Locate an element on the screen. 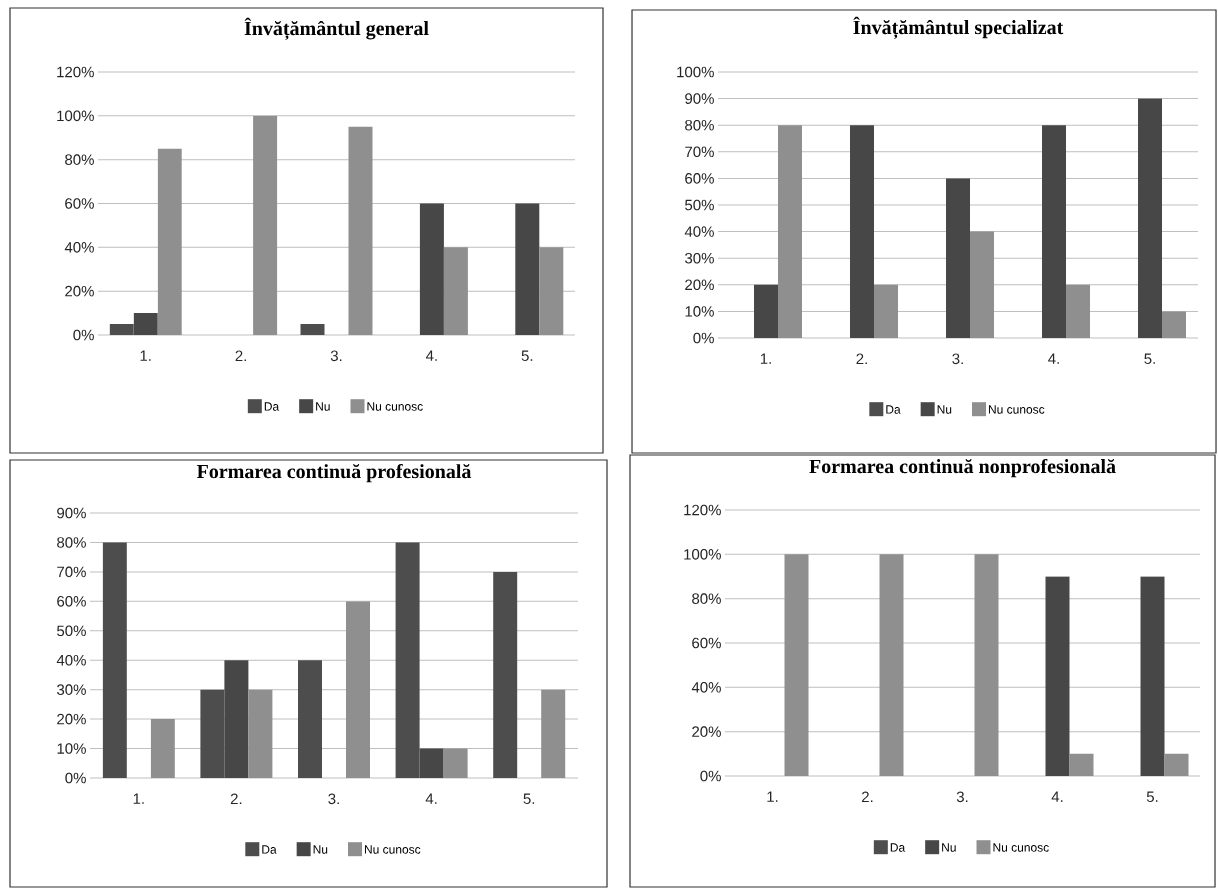 The image size is (1218, 889). chart-title: Formarea continuă profesională is located at coordinates (334, 473).